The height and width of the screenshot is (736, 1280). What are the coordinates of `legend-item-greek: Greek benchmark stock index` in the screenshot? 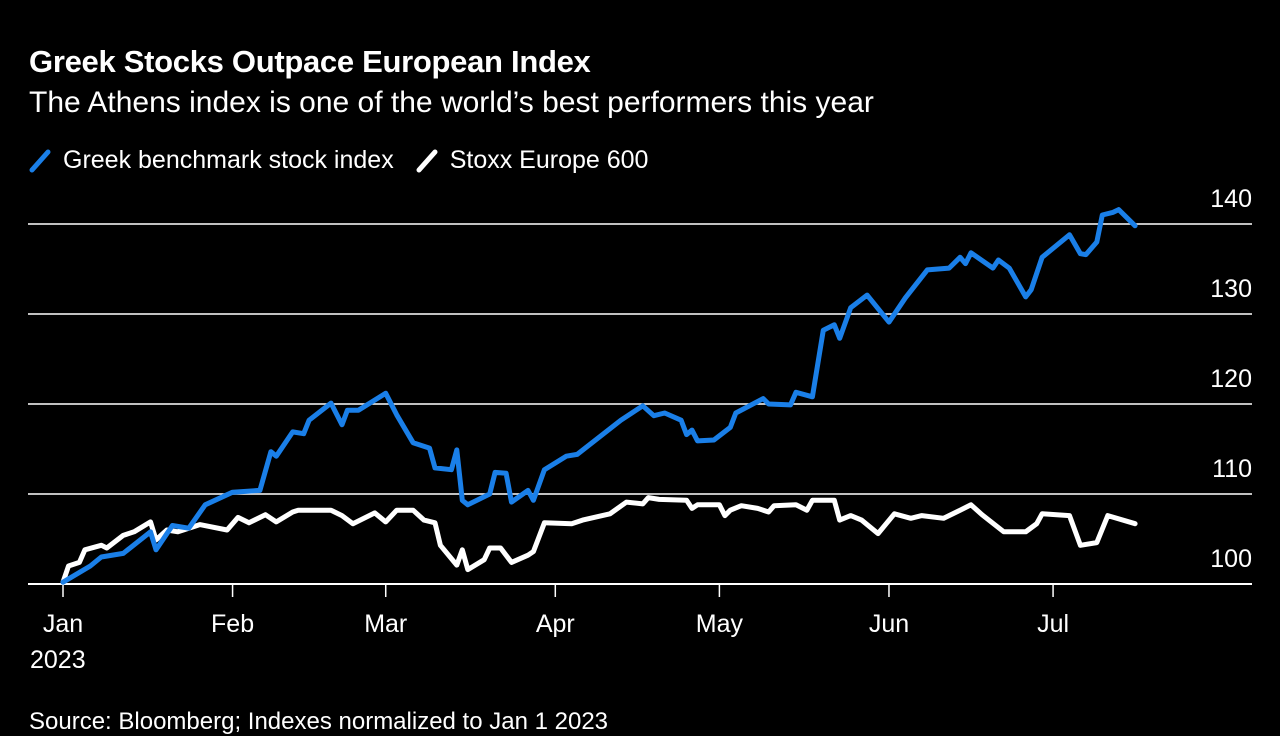 It's located at (211, 160).